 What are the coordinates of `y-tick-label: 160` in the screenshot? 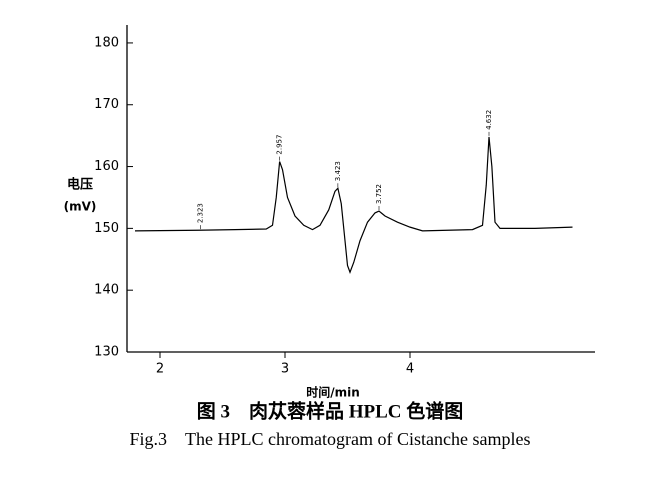 It's located at (106, 166).